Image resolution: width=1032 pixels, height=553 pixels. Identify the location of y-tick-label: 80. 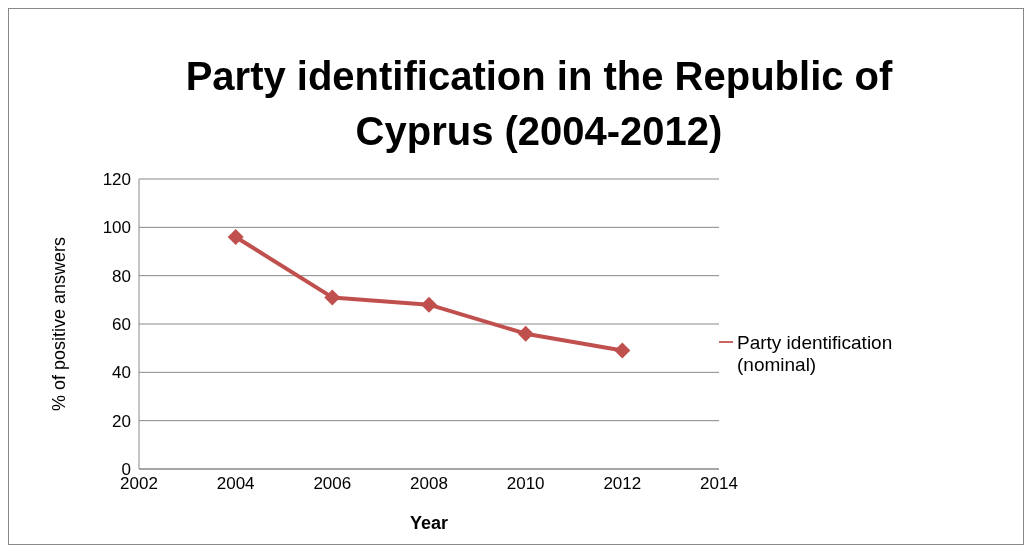
(121, 276).